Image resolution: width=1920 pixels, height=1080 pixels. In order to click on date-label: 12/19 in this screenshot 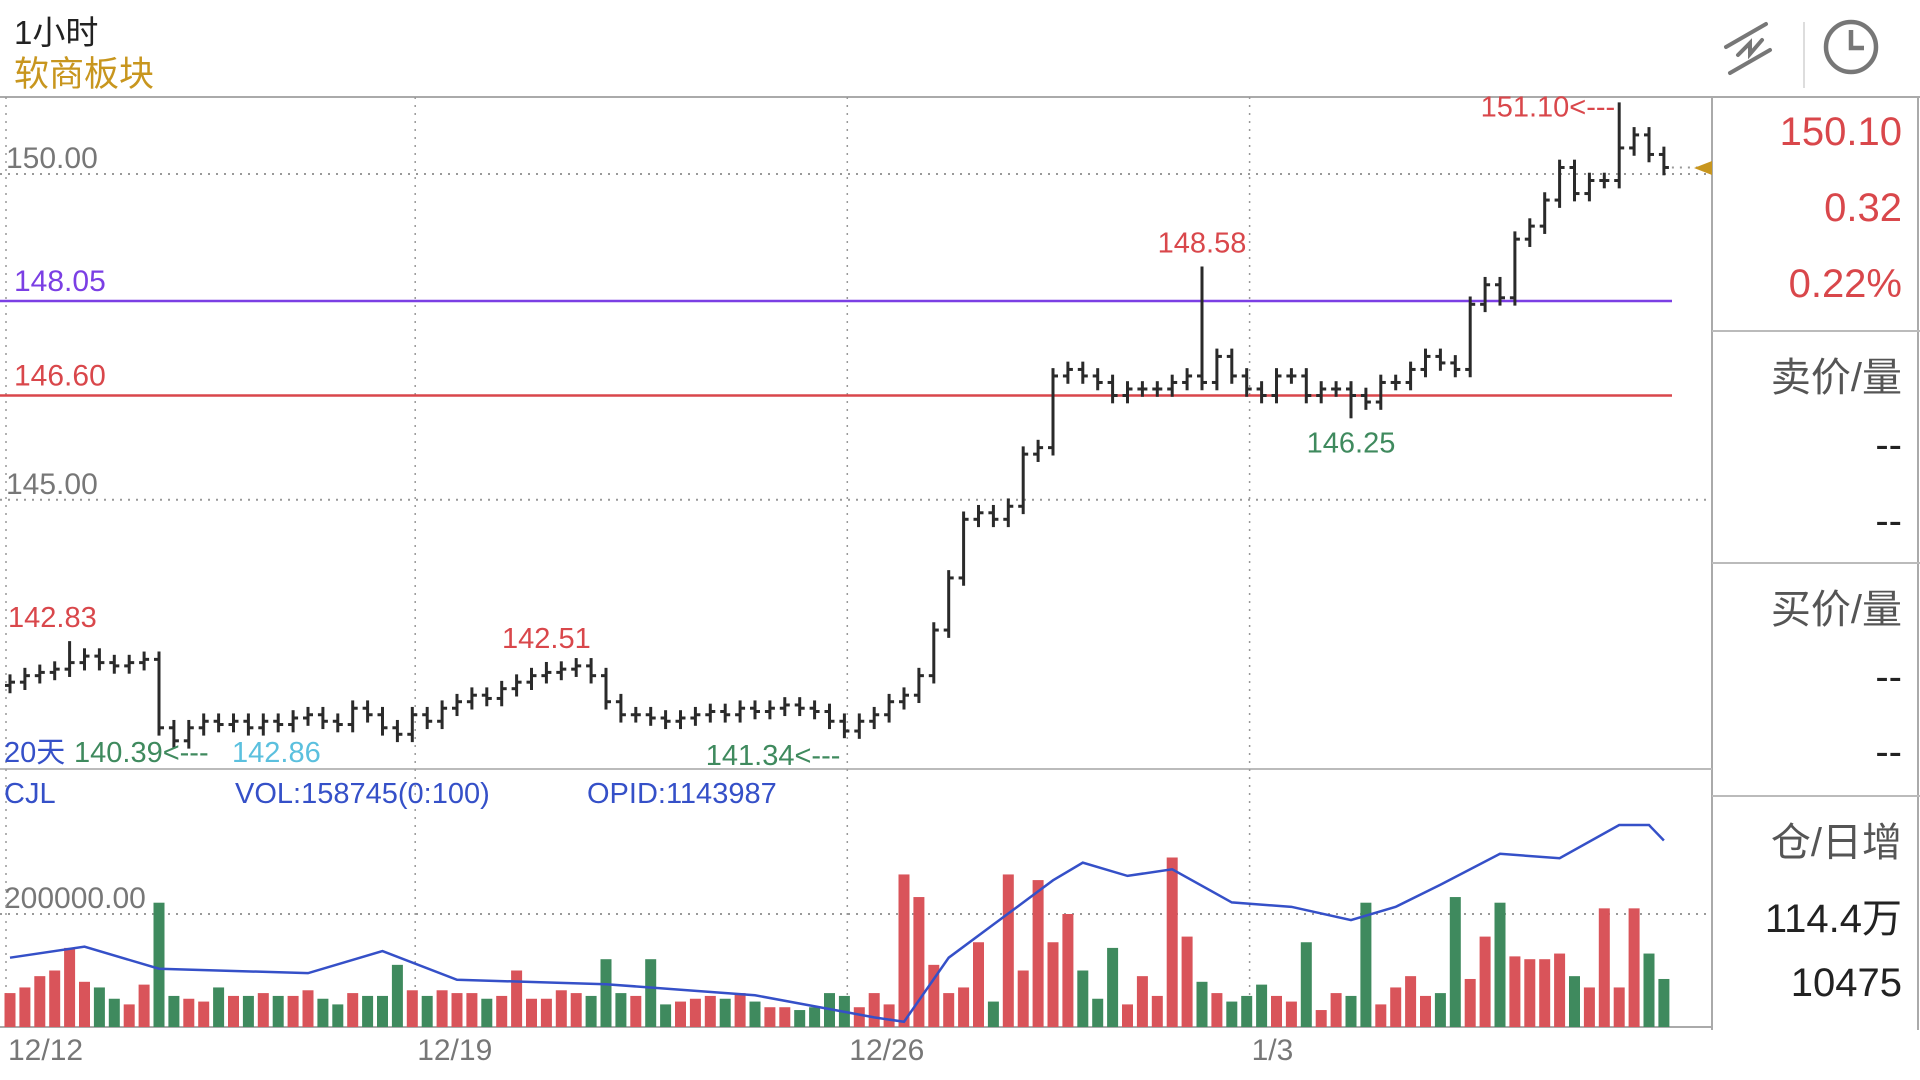, I will do `click(454, 1050)`.